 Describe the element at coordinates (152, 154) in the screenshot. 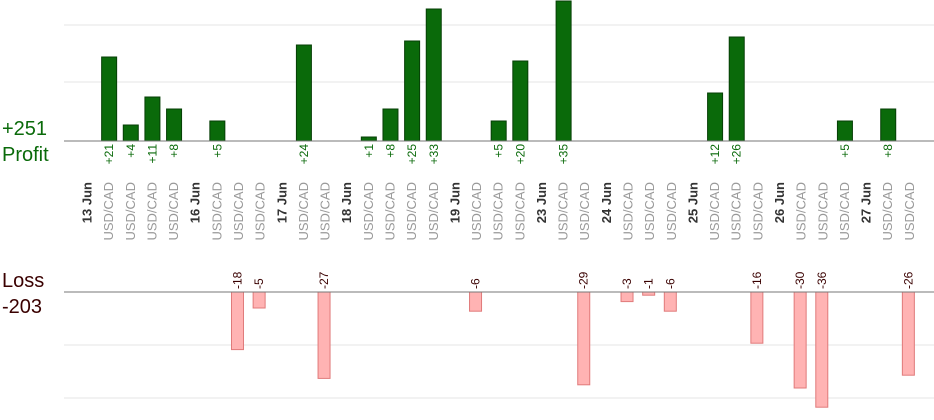

I see `profit-value-label: +11` at that location.